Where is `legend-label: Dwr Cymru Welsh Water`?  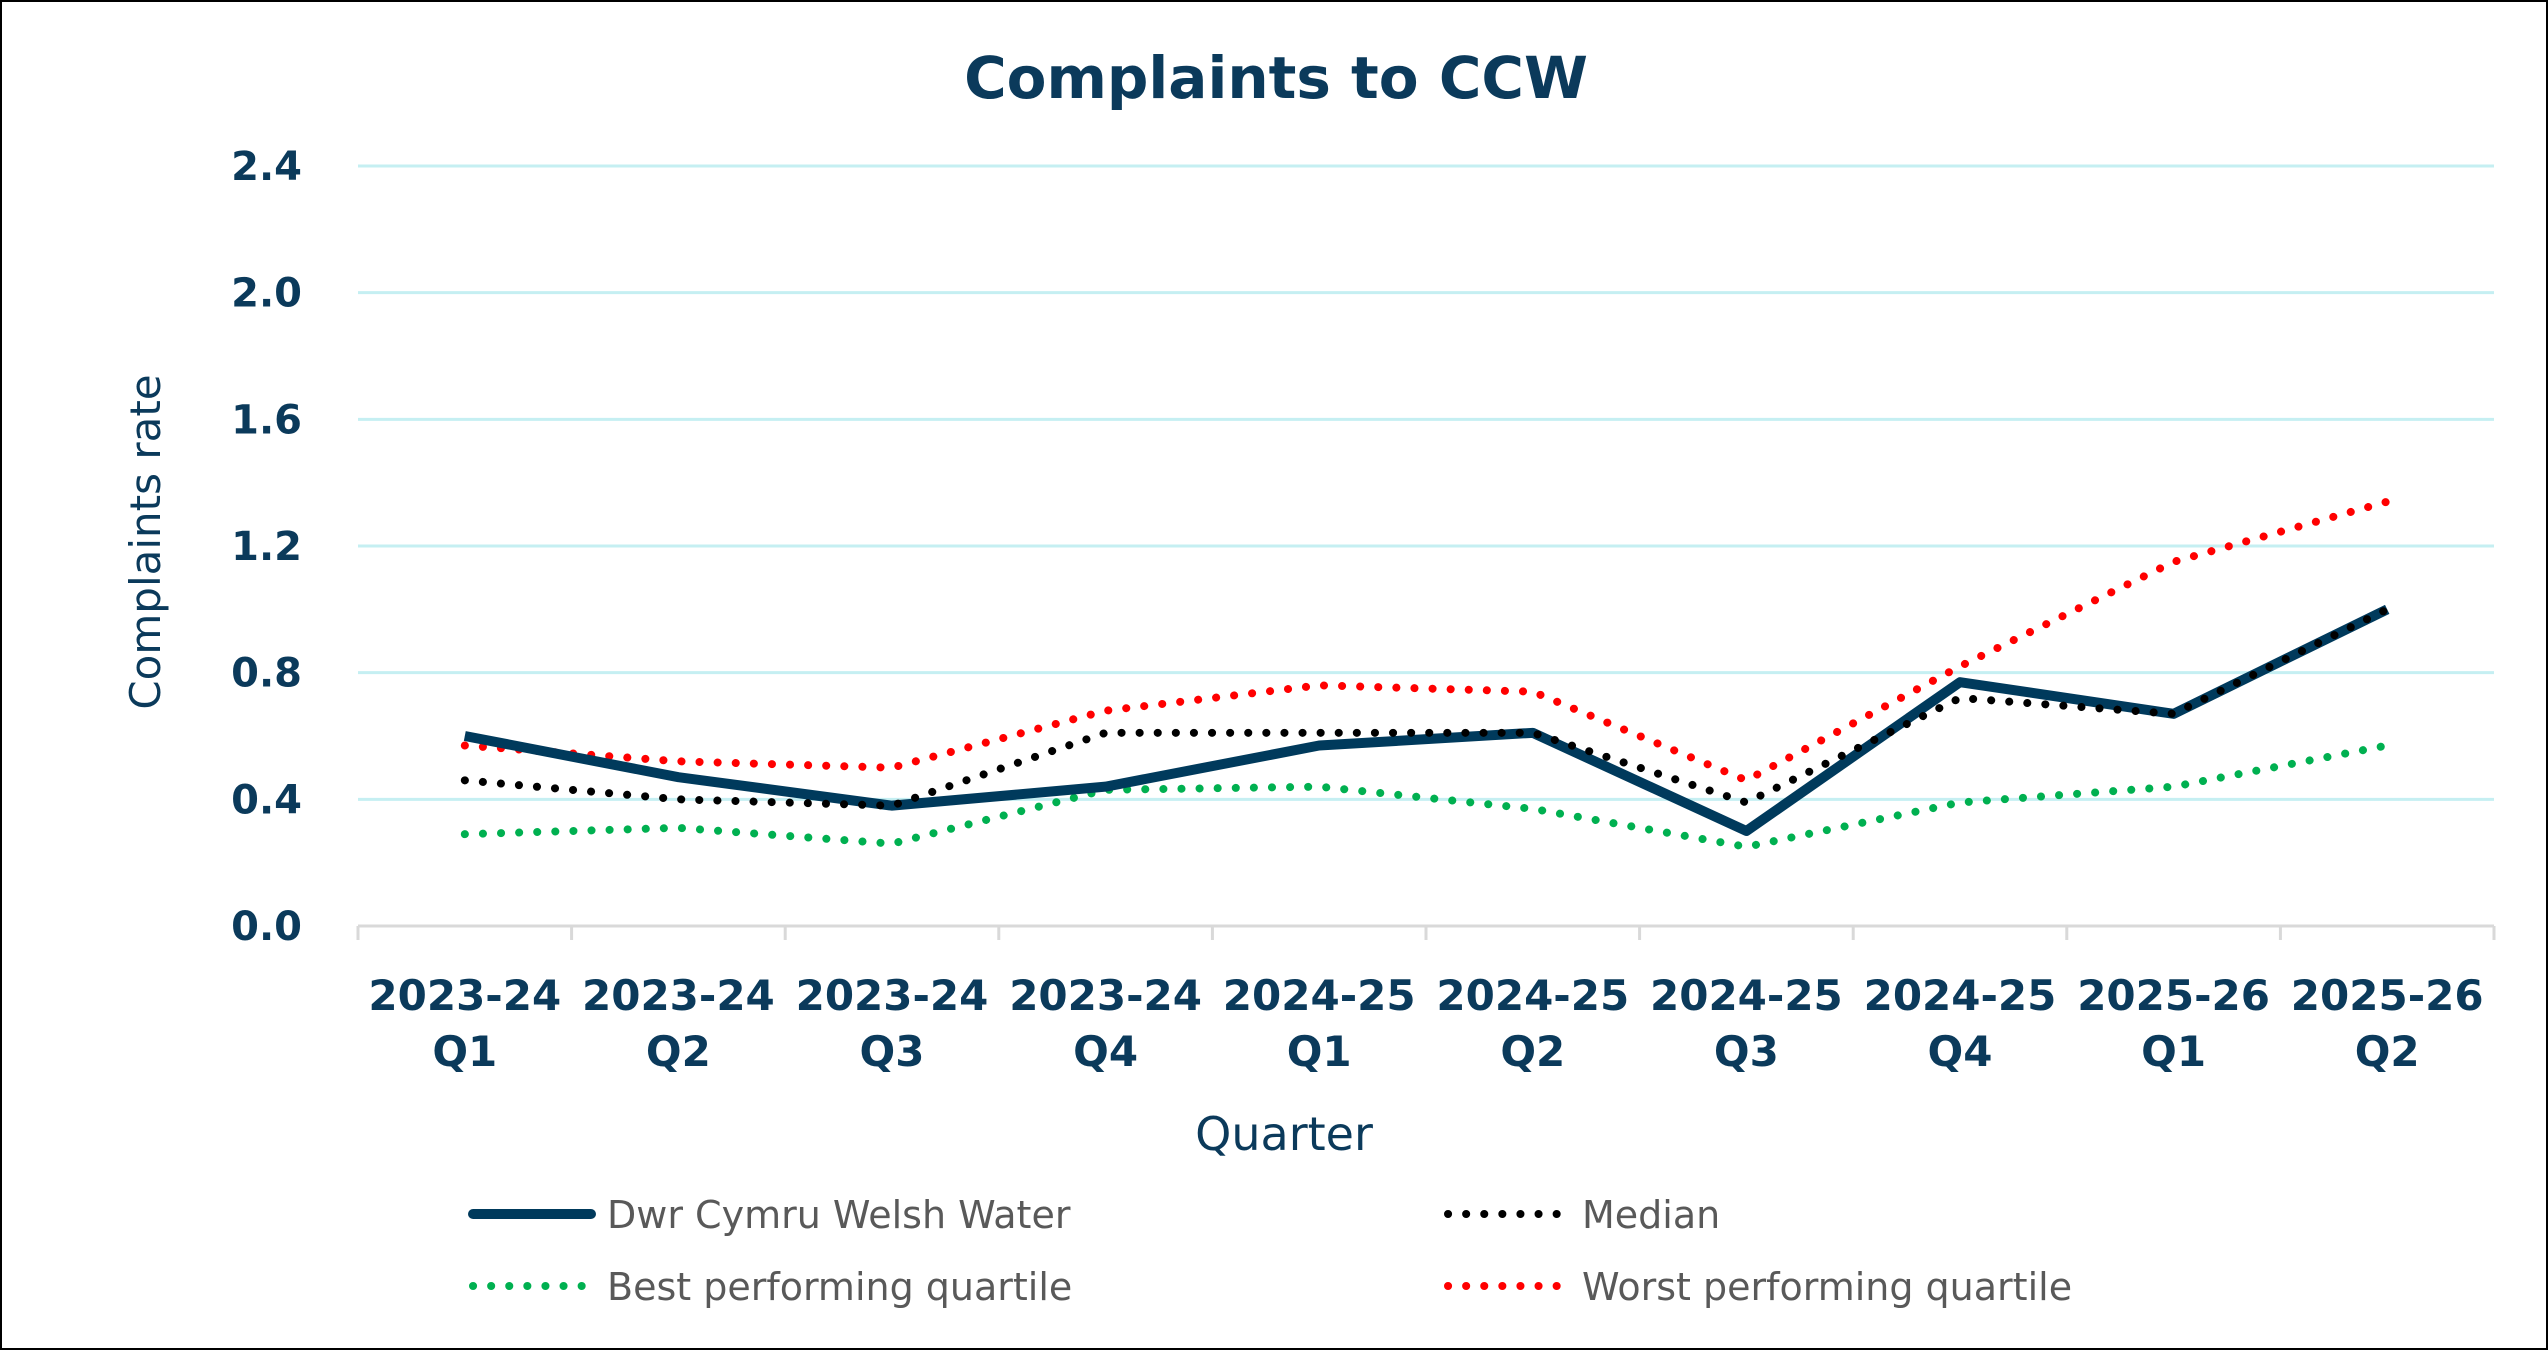
legend-label: Dwr Cymru Welsh Water is located at coordinates (839, 1215).